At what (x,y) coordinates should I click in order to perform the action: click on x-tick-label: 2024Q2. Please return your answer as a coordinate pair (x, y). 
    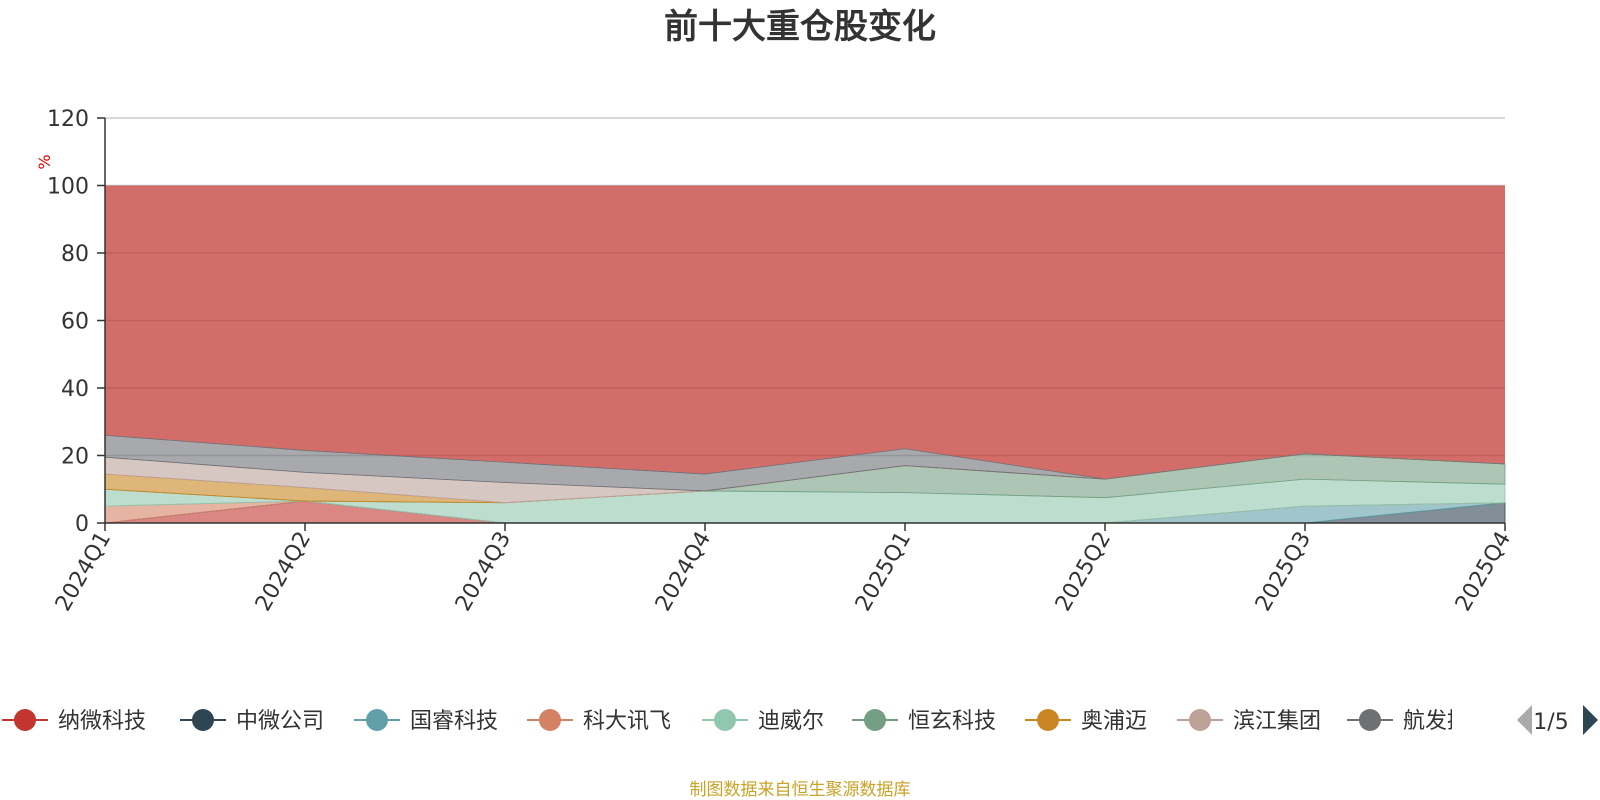
    Looking at the image, I should click on (283, 572).